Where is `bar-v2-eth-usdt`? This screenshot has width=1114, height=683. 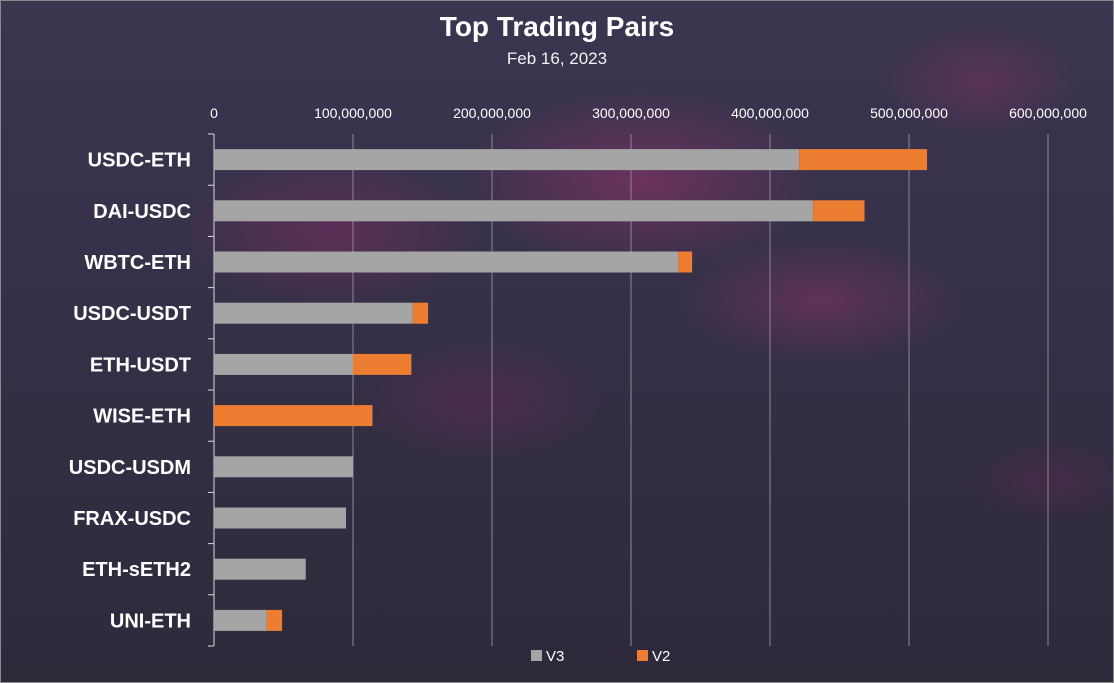 bar-v2-eth-usdt is located at coordinates (382, 364).